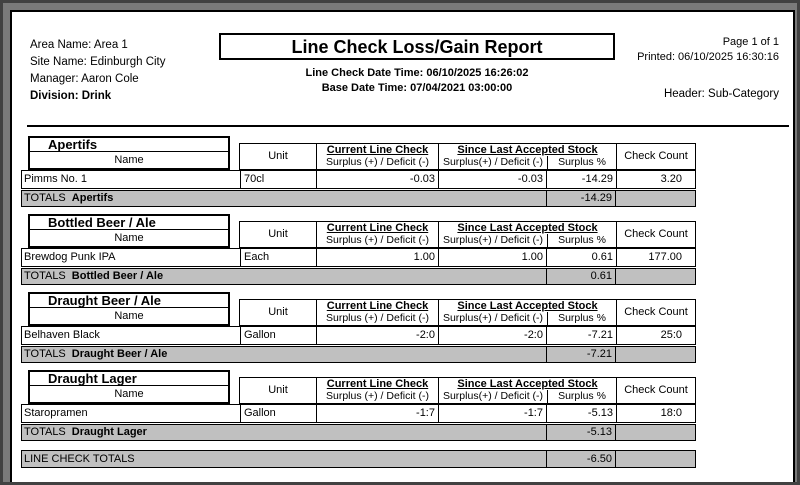  I want to click on report-title: Line Check Loss/Gain Report, so click(417, 46).